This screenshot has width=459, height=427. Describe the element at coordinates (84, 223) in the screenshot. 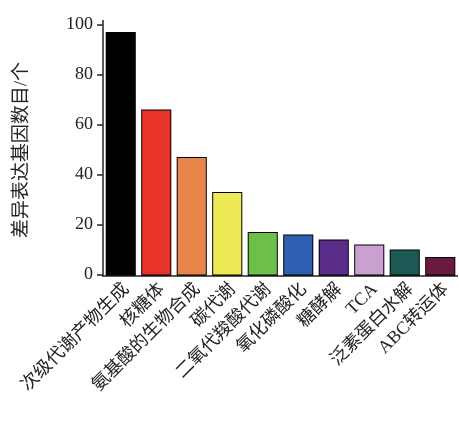

I see `y-tick-label: 20` at that location.